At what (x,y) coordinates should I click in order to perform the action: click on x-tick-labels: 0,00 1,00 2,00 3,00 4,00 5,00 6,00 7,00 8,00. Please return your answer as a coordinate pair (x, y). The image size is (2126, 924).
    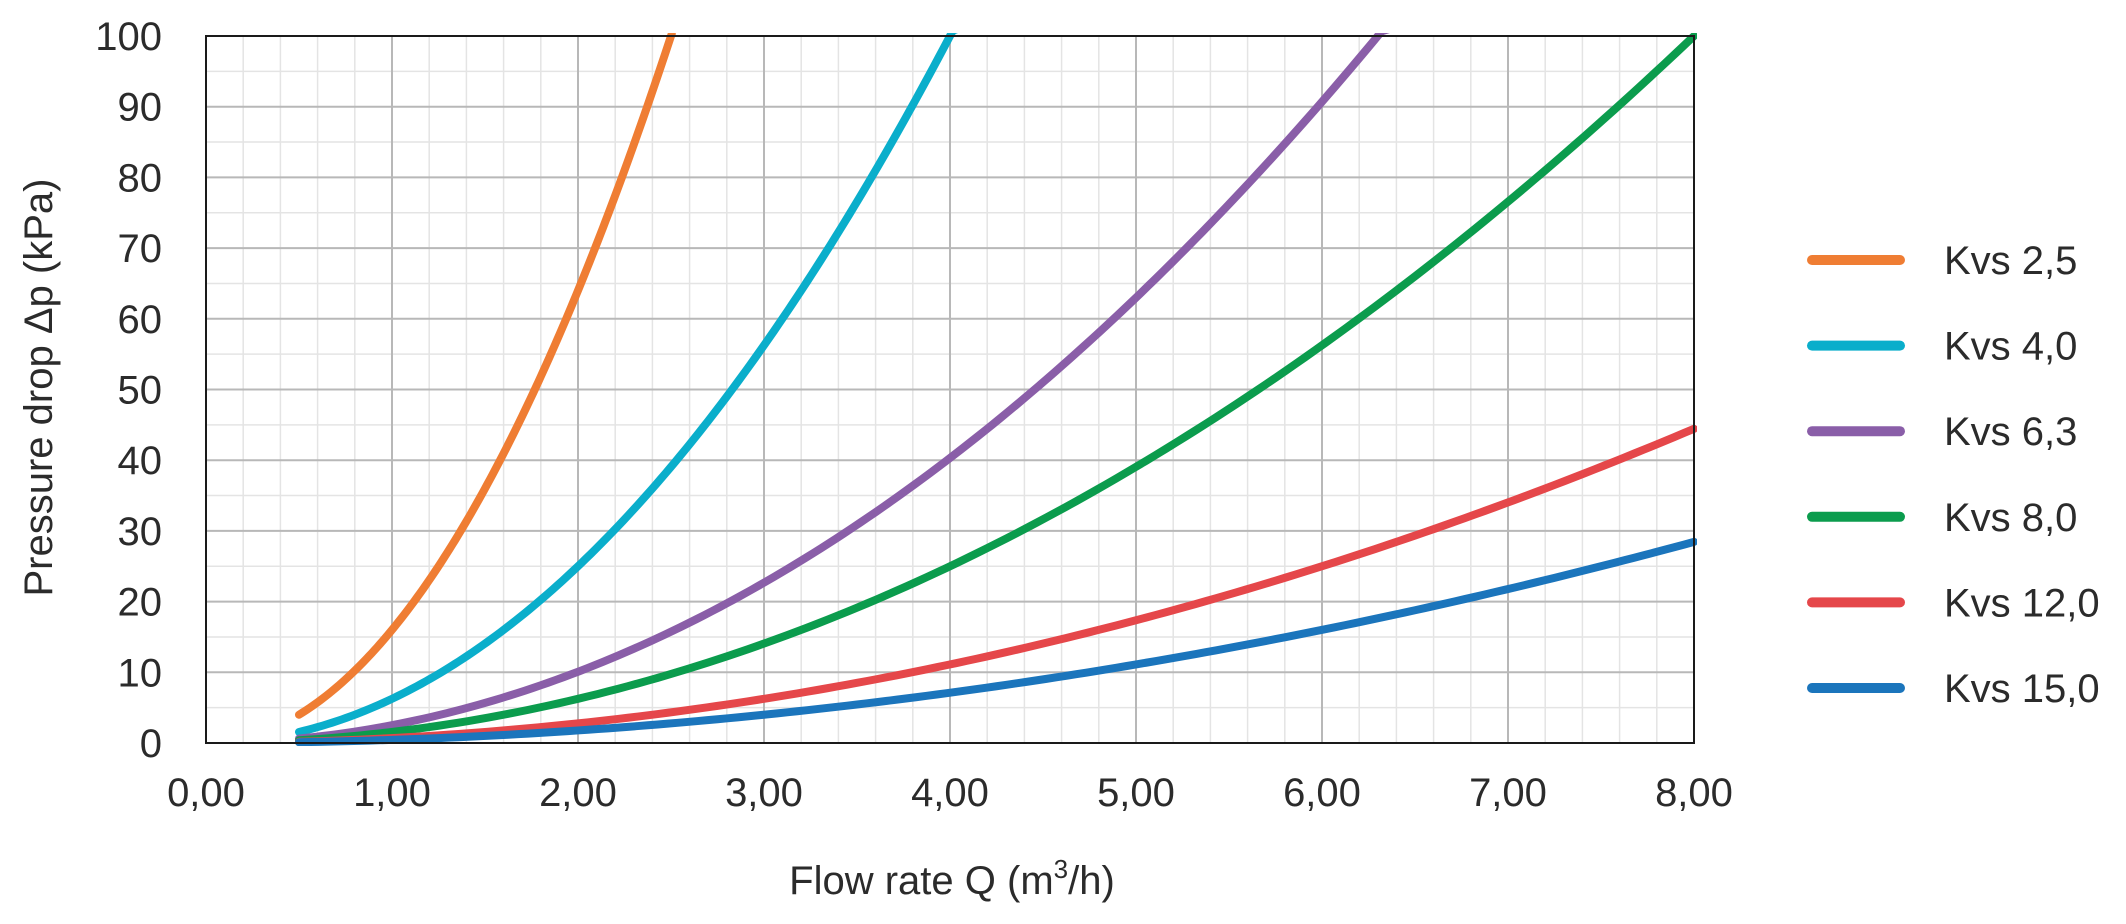
    Looking at the image, I should click on (950, 793).